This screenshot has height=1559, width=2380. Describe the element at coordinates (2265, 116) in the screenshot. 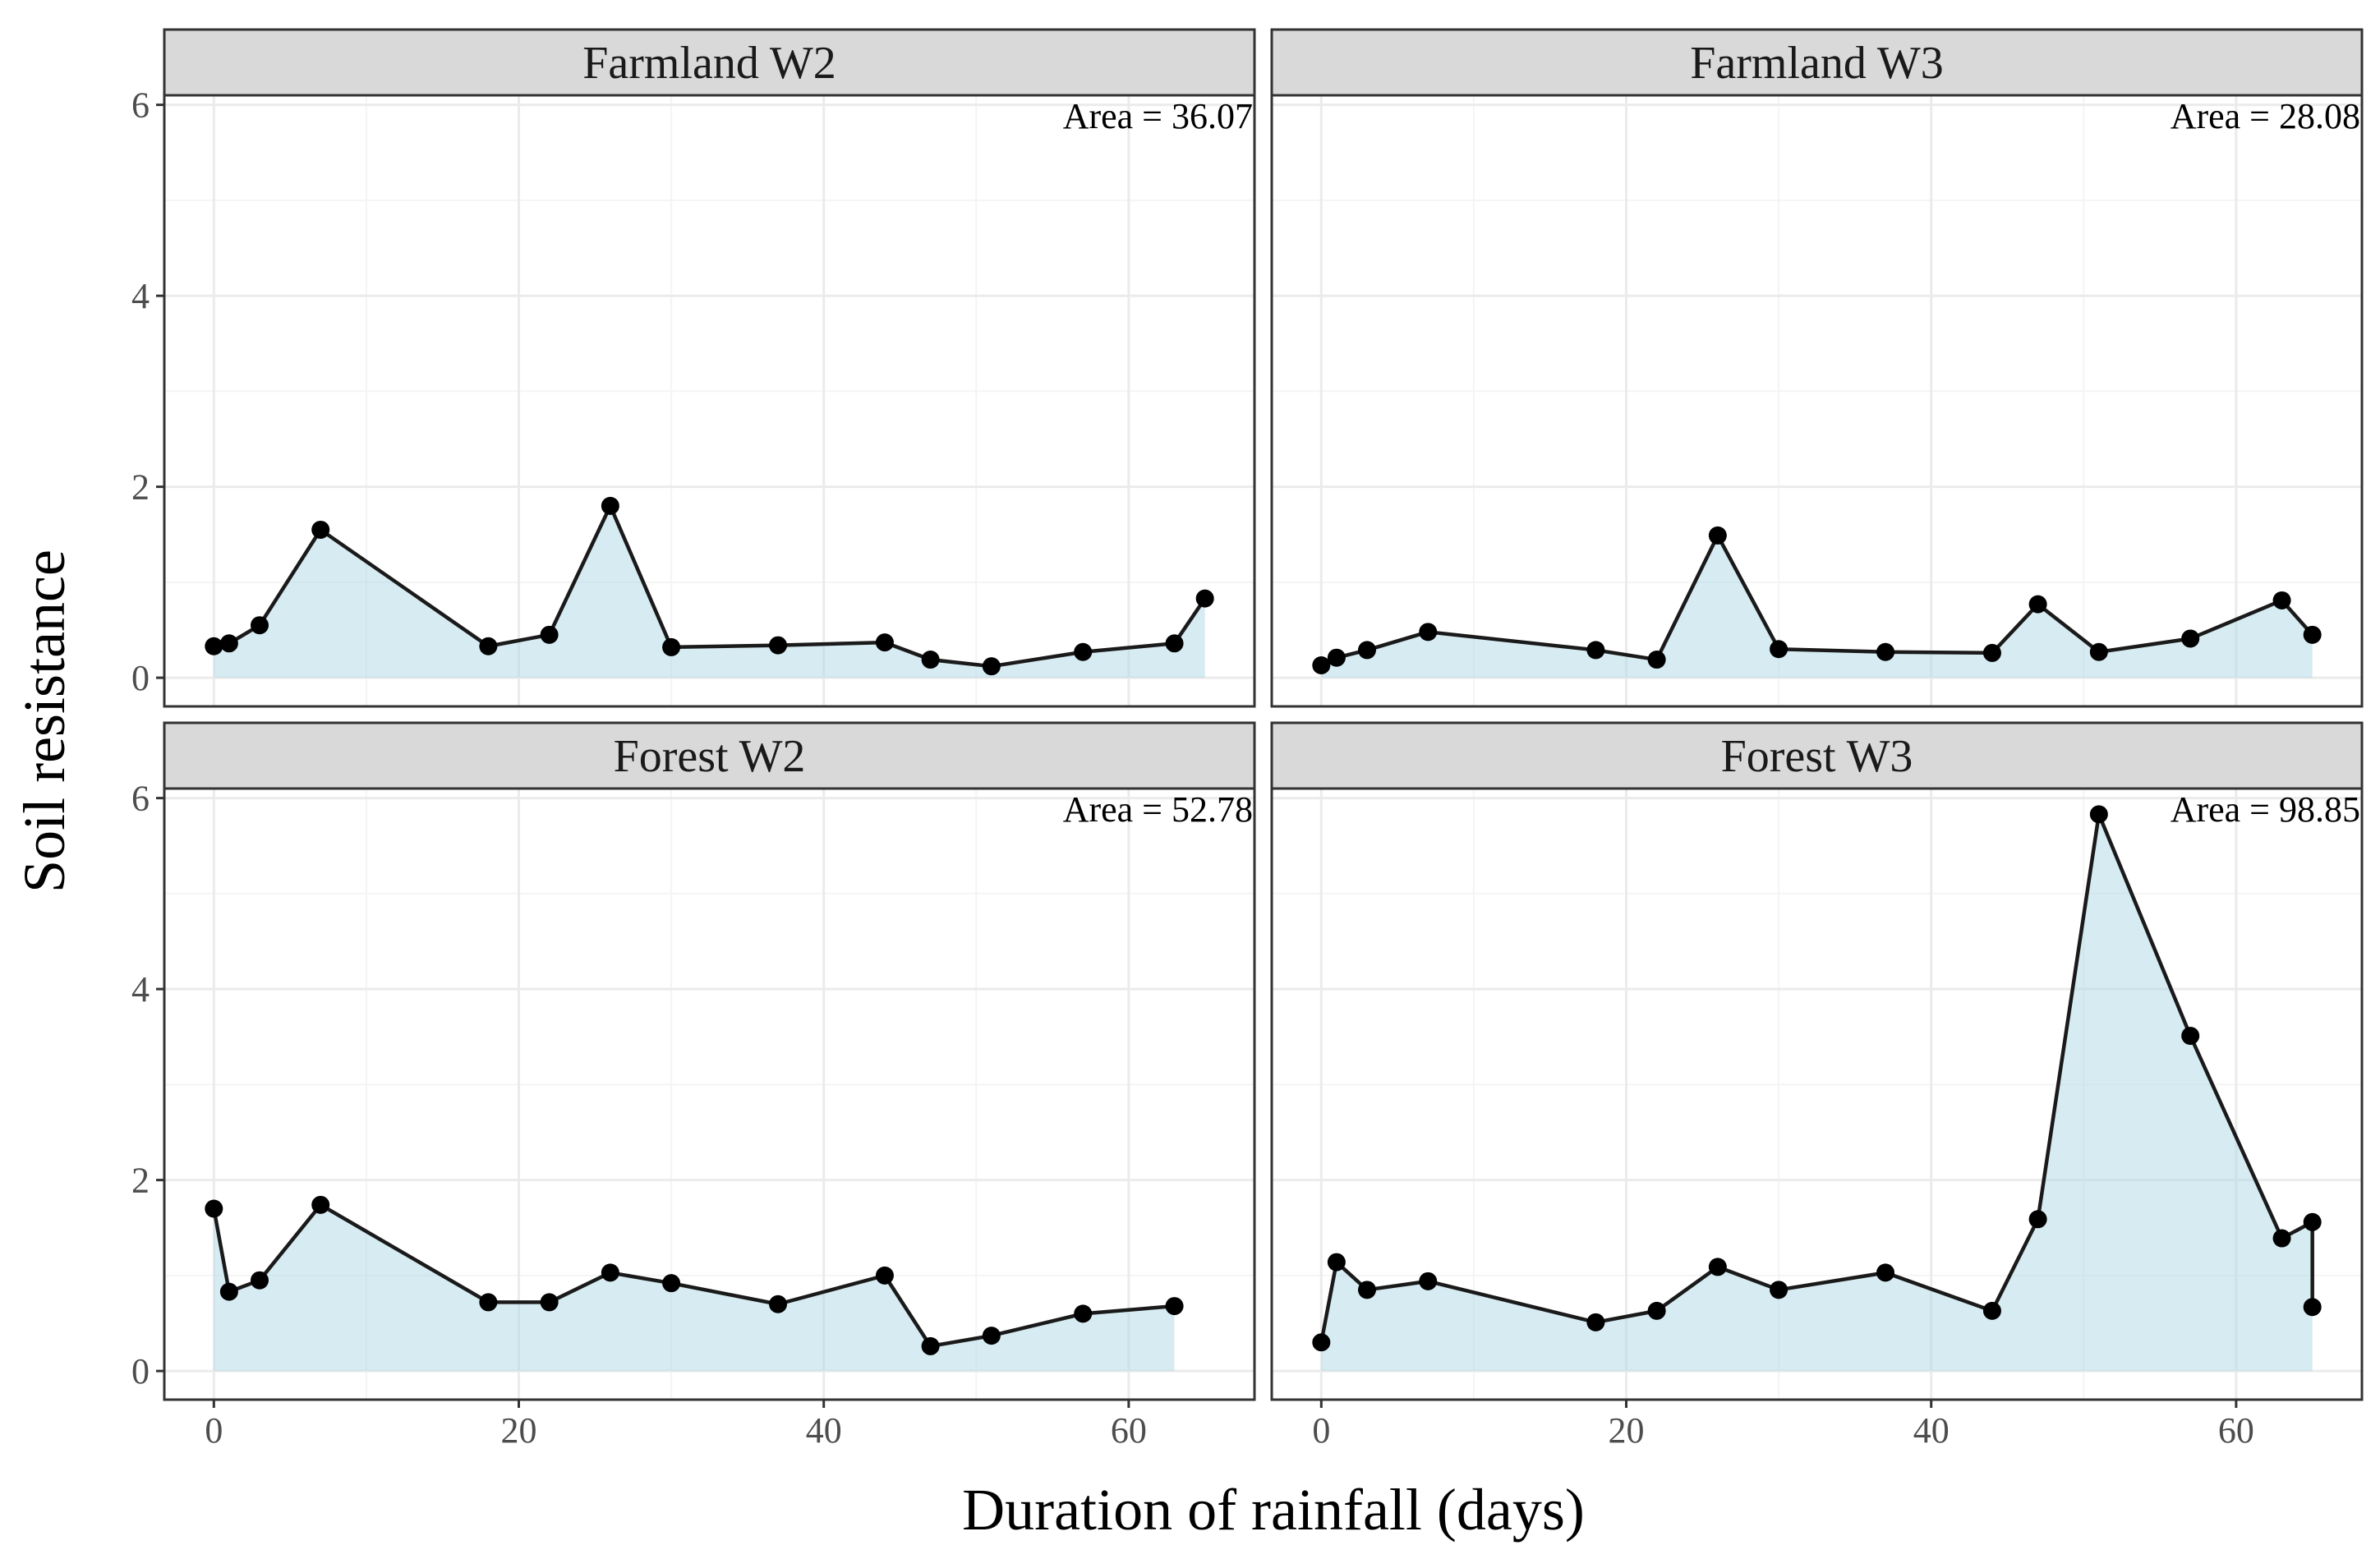

I see `area-annotation: Area = 28.08` at that location.